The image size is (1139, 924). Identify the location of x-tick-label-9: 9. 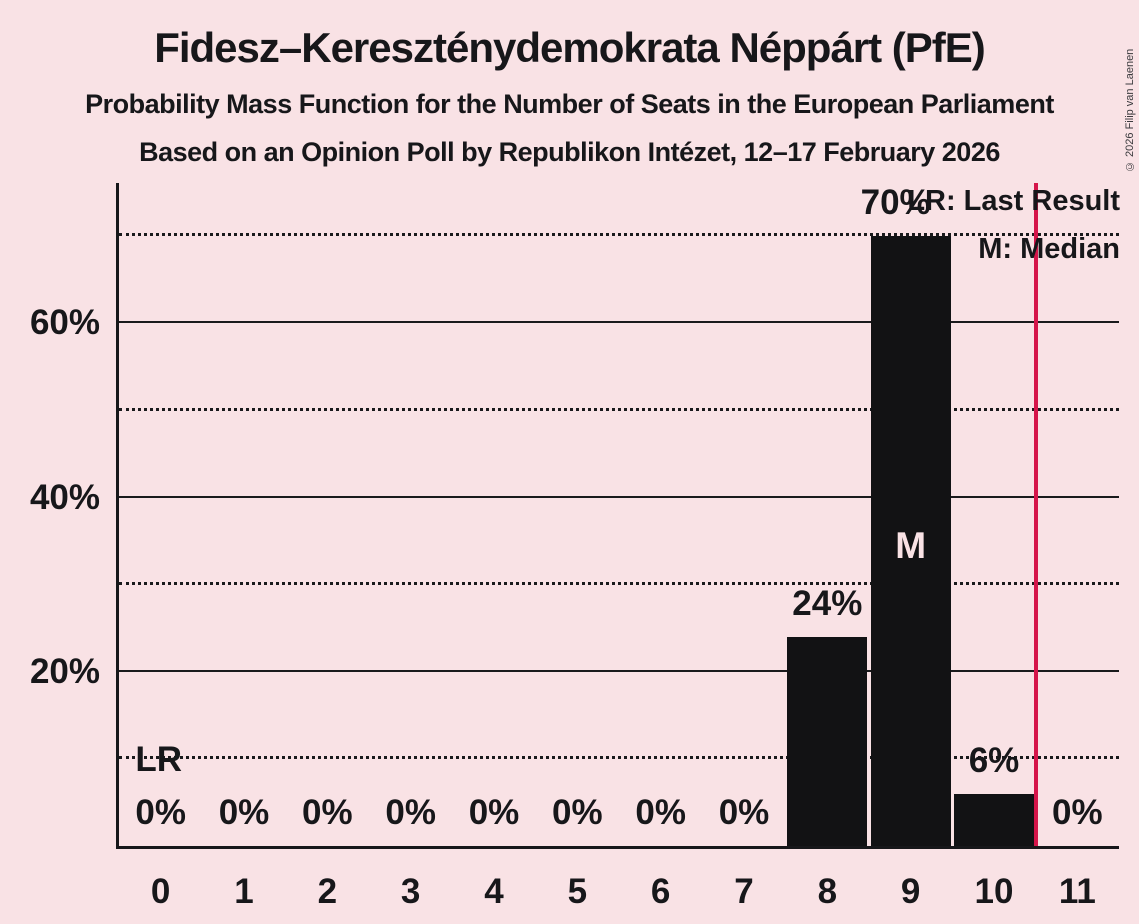
(910, 891).